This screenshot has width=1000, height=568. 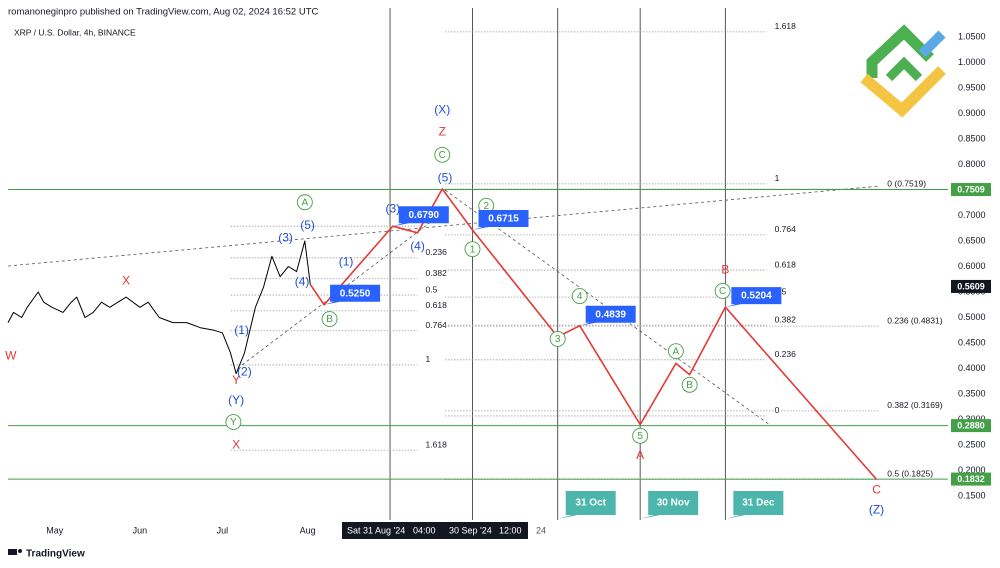 I want to click on wave-label: Z, so click(x=442, y=132).